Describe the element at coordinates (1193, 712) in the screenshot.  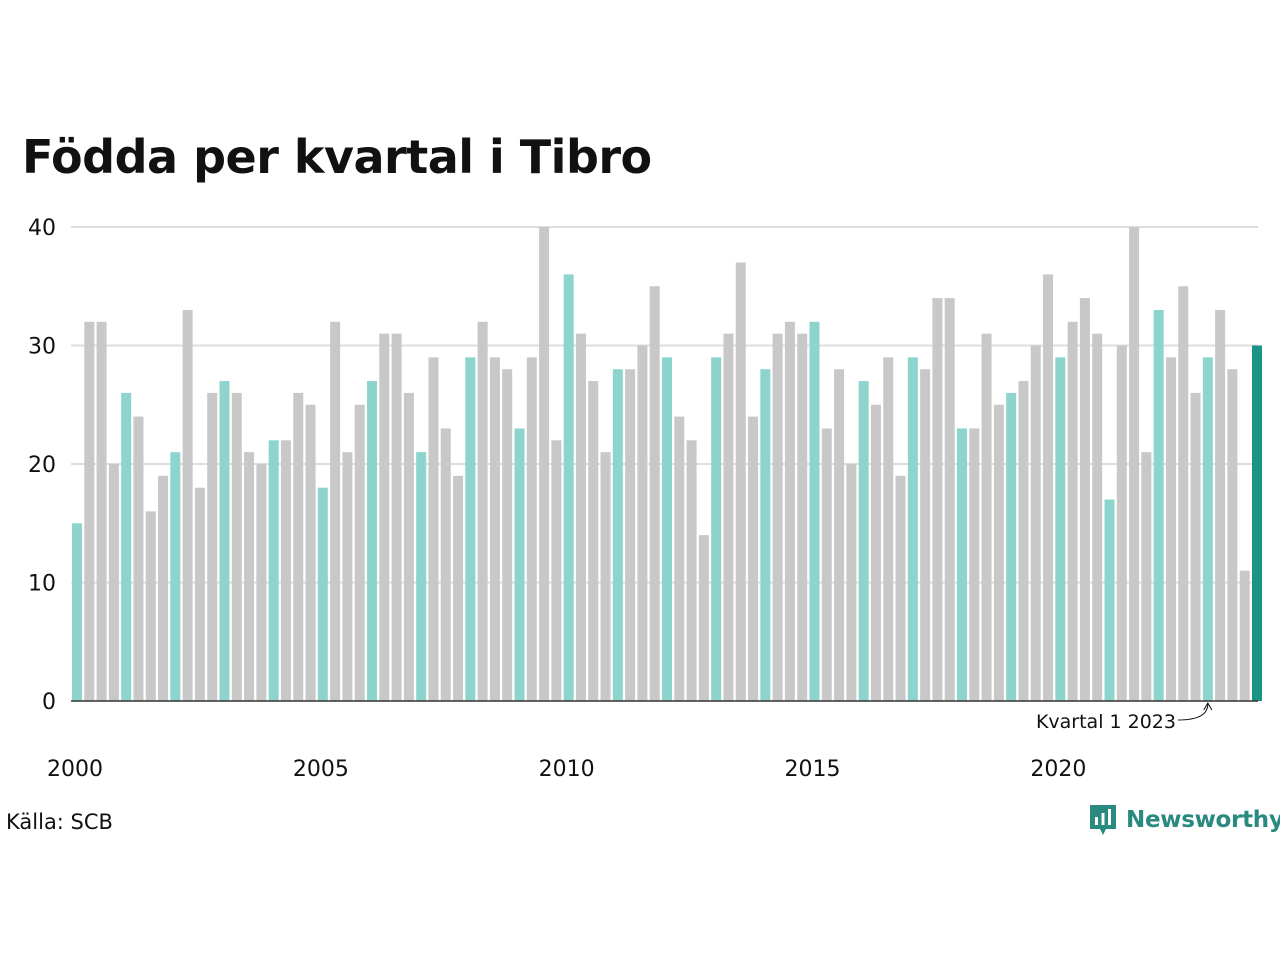
I see `annotation-arrow` at that location.